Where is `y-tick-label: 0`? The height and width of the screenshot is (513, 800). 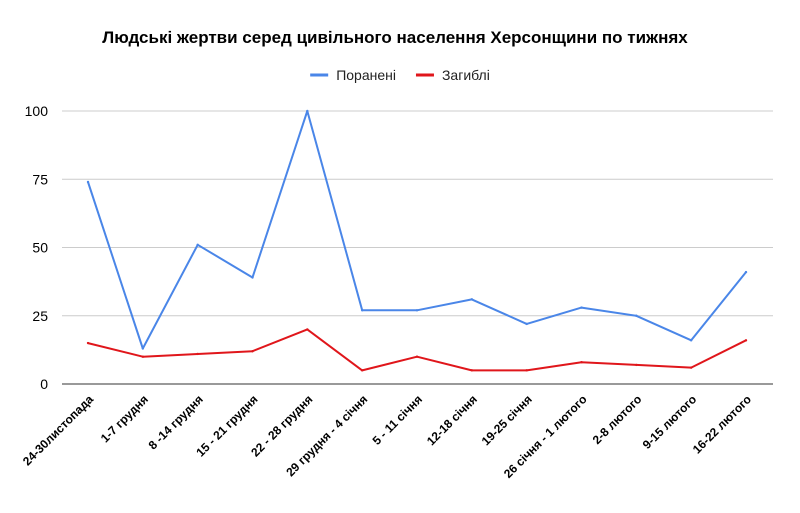 y-tick-label: 0 is located at coordinates (44, 384).